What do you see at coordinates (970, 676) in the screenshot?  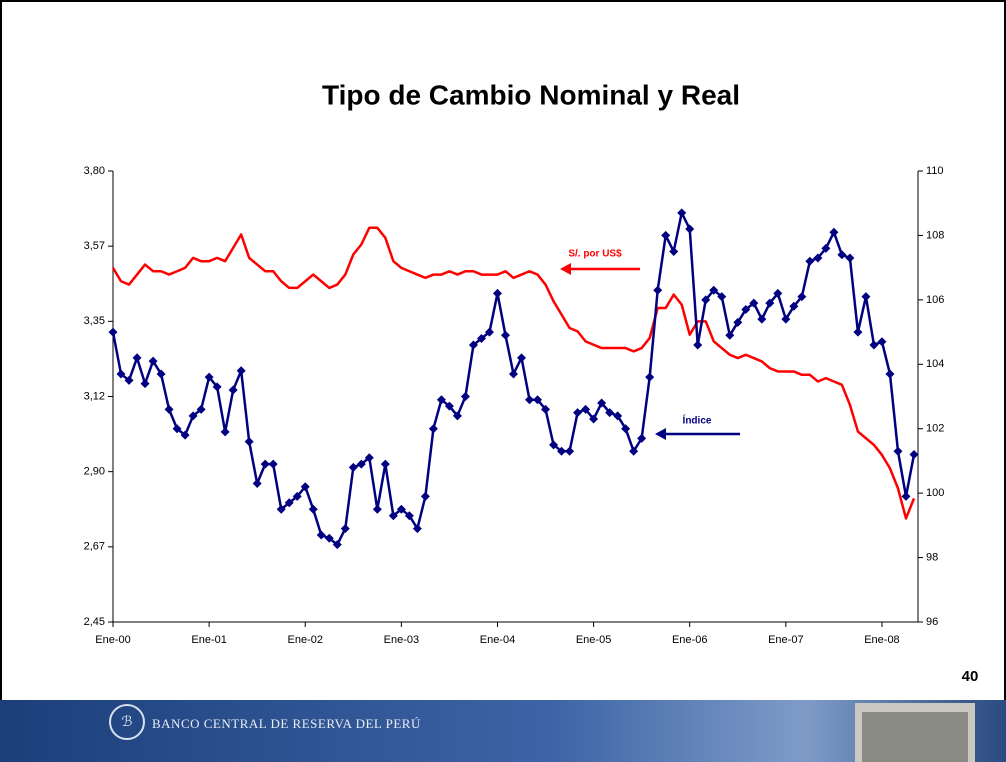 I see `page-number: 40` at bounding box center [970, 676].